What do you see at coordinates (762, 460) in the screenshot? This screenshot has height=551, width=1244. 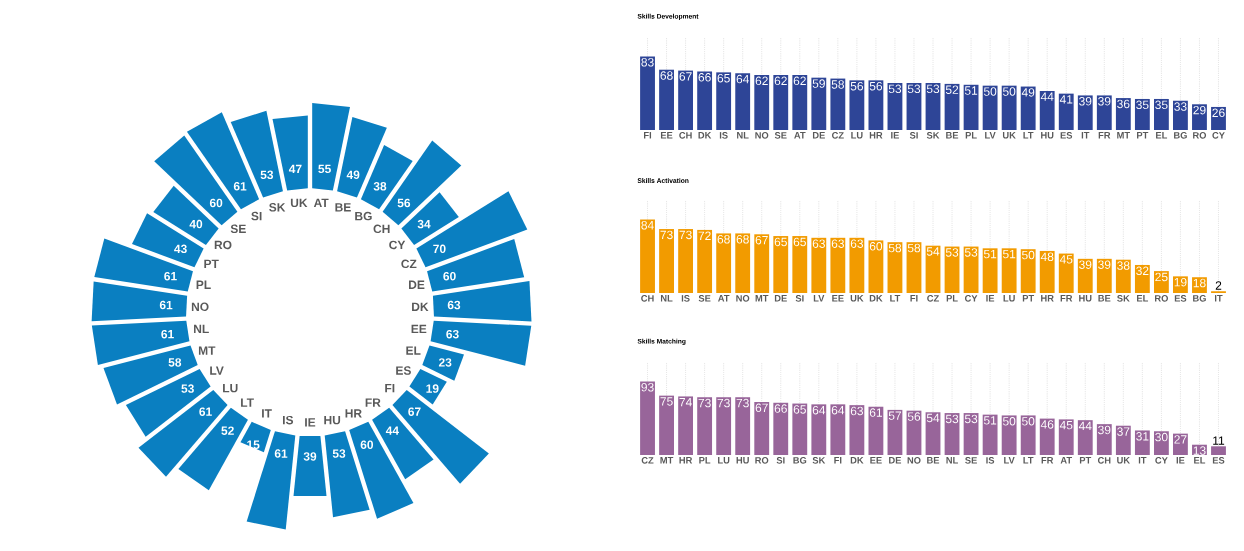 I see `x-tick-label: RO` at bounding box center [762, 460].